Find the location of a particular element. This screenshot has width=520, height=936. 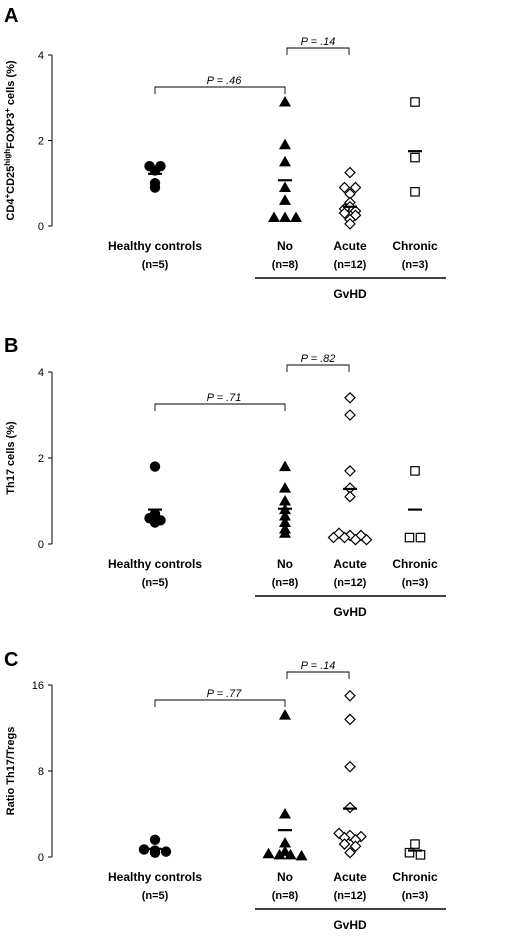

y-axis-label: CD4+CD25highFOXP3+ cells (%) is located at coordinates (10, 140).